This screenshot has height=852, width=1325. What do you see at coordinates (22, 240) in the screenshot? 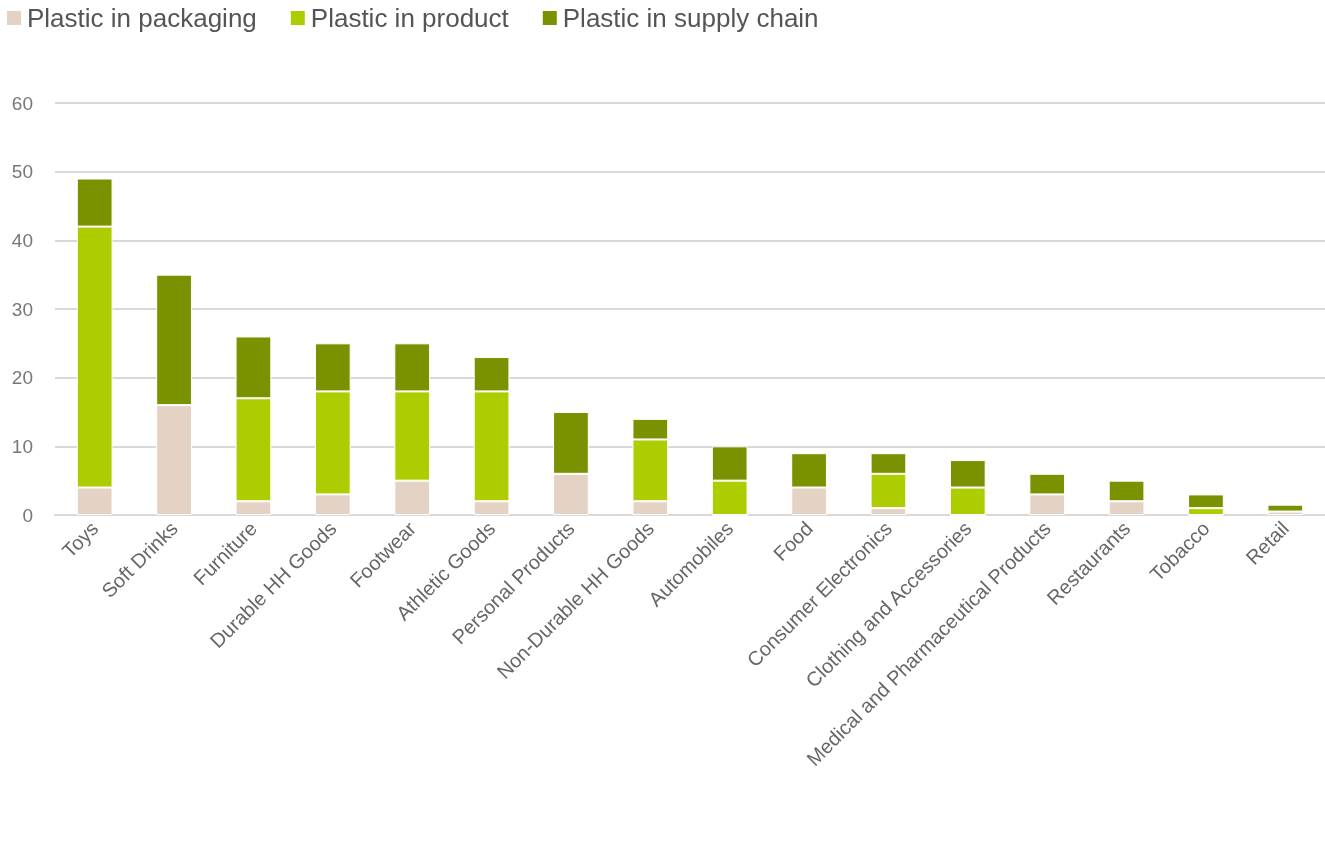
I see `y-tick-label: 40` at bounding box center [22, 240].